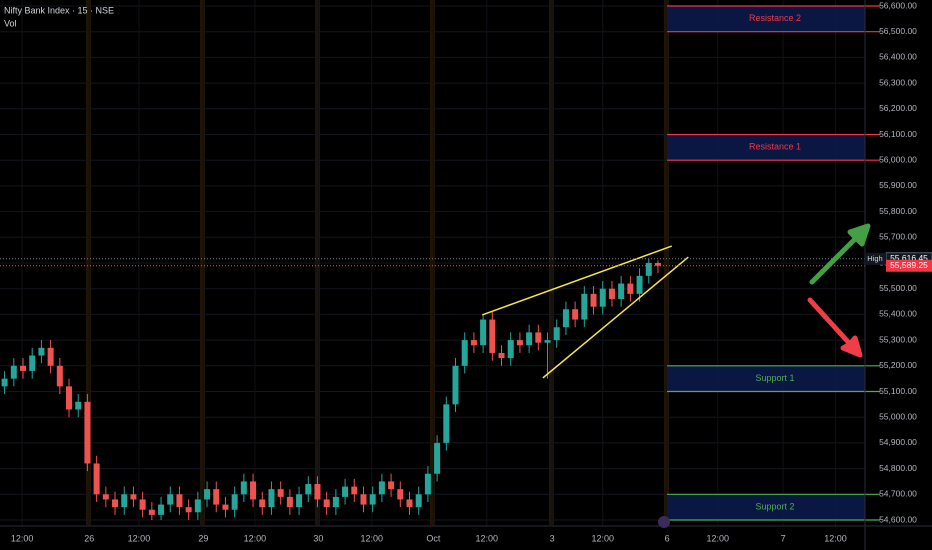  I want to click on y-tick-label: 55,500.00, so click(898, 288).